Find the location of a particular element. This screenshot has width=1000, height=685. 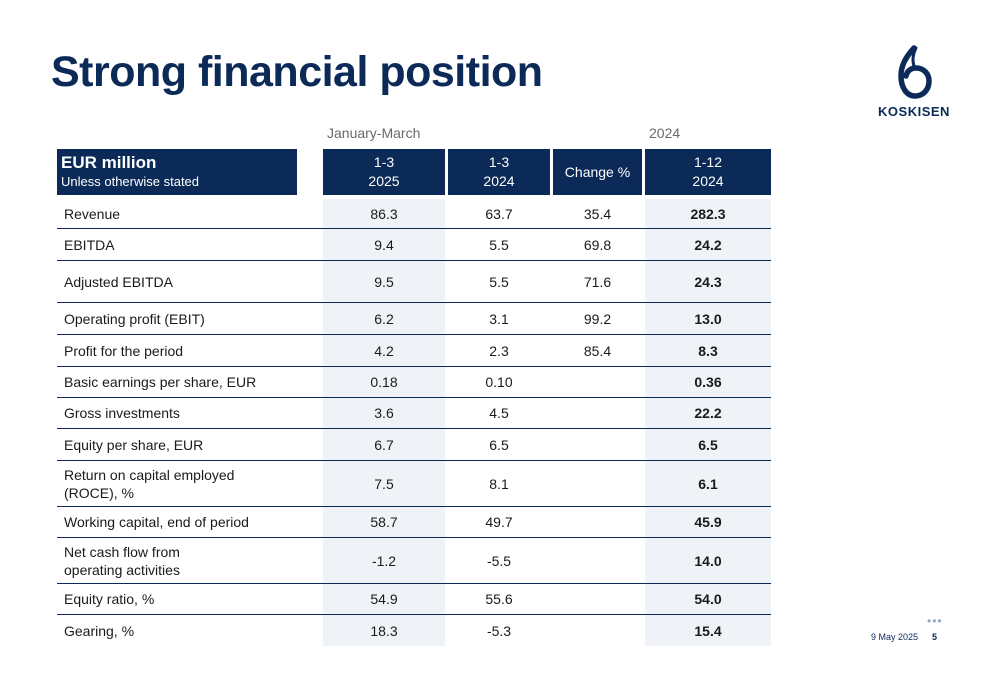

cell-q2024: 63.7 is located at coordinates (499, 213).